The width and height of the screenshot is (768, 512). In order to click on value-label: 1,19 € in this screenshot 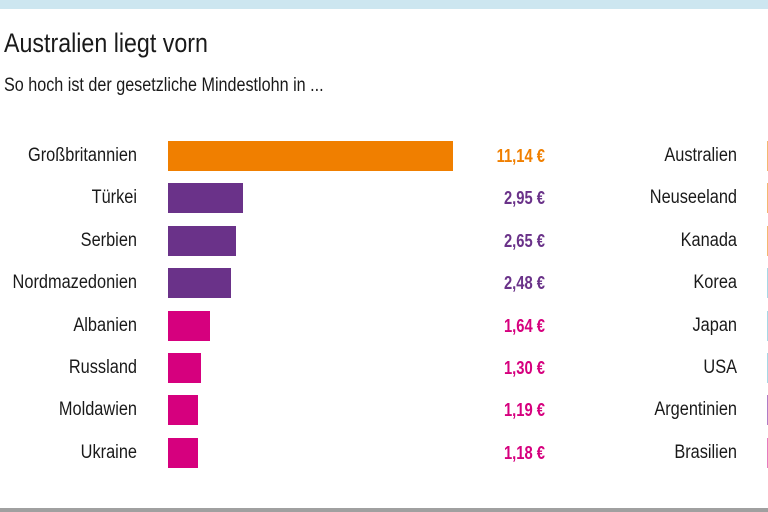, I will do `click(524, 410)`.